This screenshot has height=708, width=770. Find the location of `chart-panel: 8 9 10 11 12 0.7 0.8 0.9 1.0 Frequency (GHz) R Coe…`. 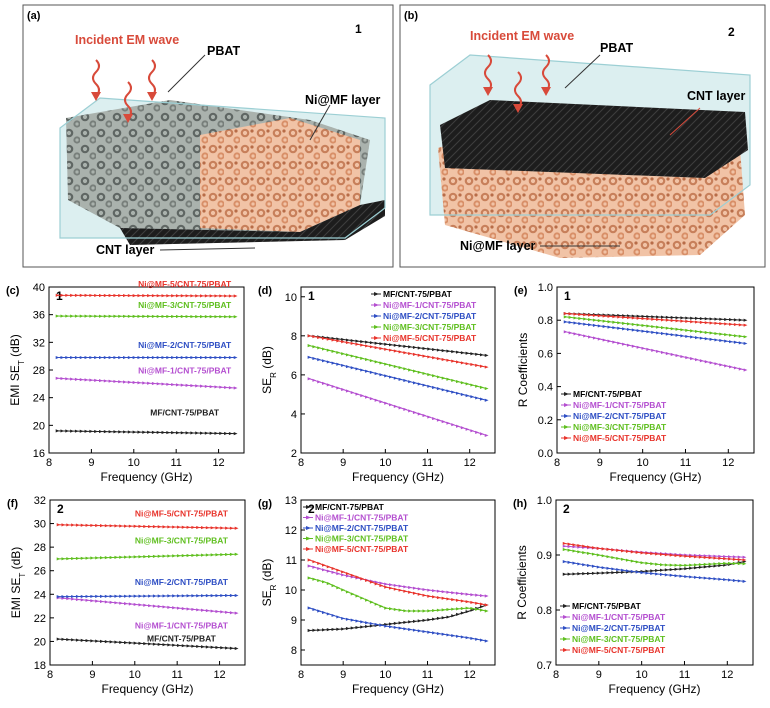

chart-panel: 8 9 10 11 12 0.7 0.8 0.9 1.0 Frequency (GHz) R Coe… is located at coordinates (633, 595).